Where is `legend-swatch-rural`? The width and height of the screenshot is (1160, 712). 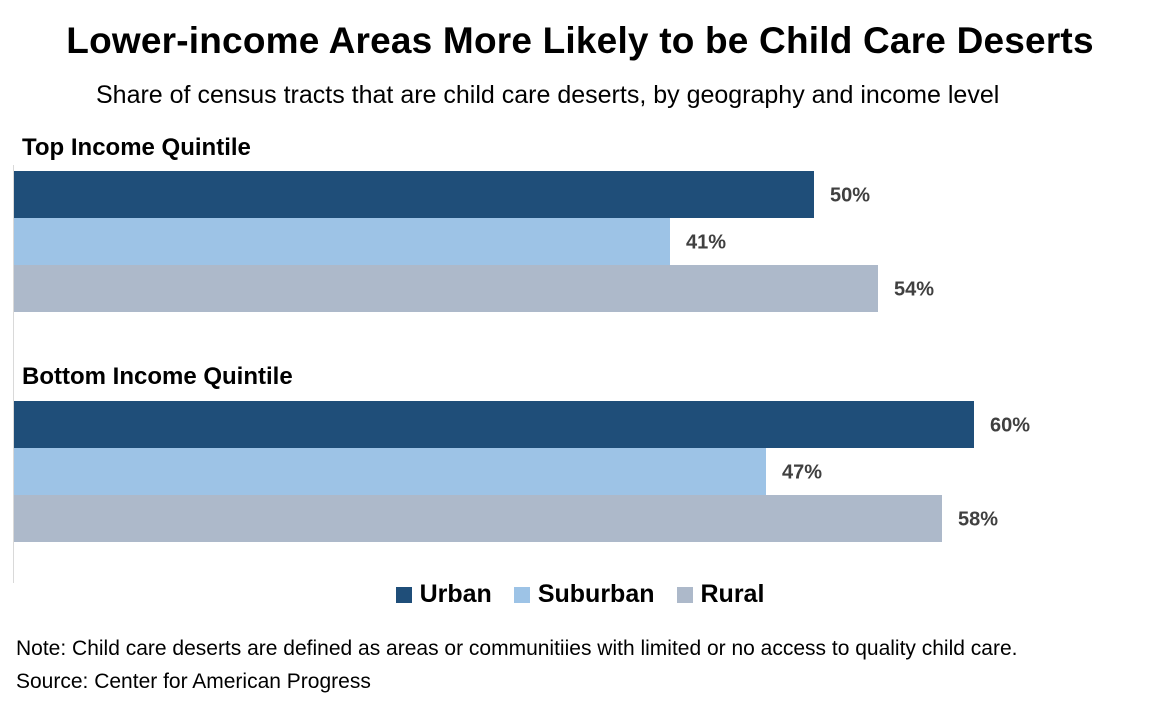 legend-swatch-rural is located at coordinates (684, 594).